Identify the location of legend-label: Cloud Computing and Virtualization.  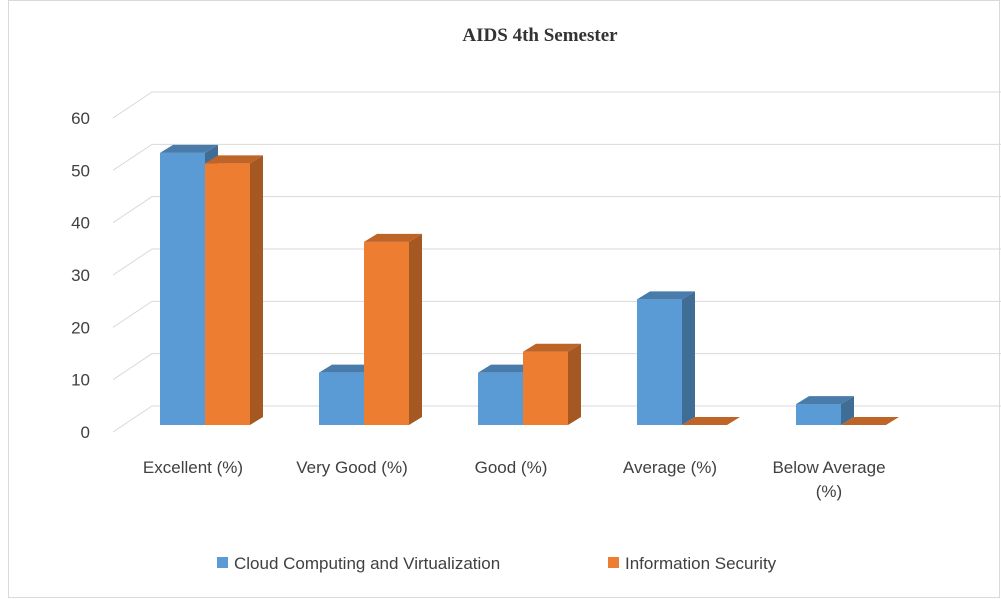
(367, 563).